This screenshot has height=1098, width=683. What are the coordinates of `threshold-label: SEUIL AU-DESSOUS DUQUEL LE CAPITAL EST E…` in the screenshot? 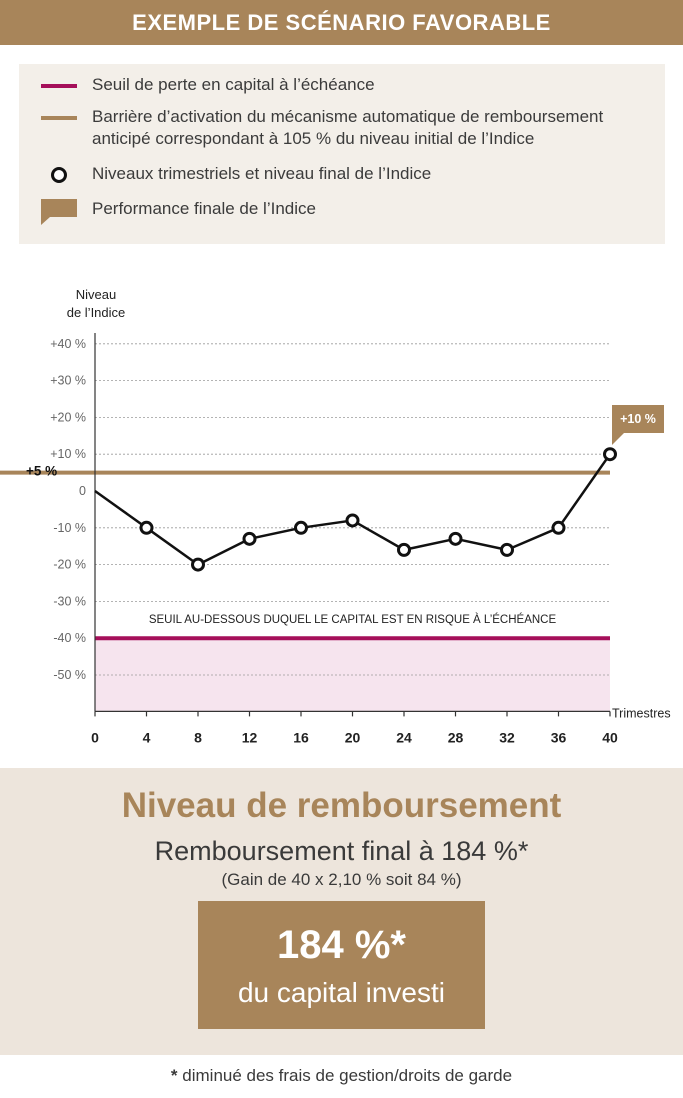 It's located at (353, 619).